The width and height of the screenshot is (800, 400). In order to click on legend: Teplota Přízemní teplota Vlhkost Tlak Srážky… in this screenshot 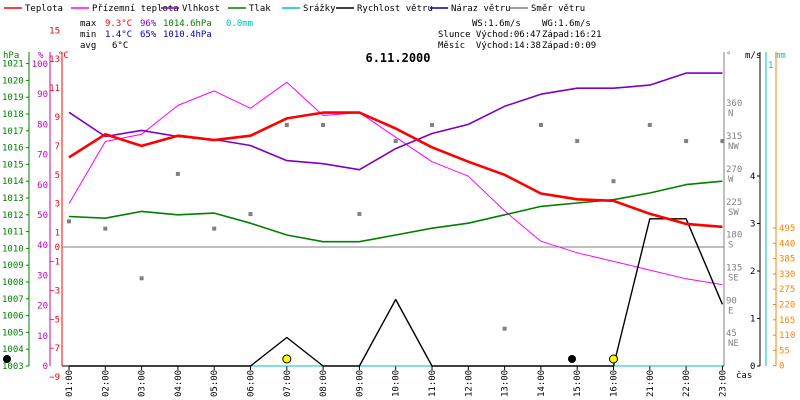, I will do `click(294, 9)`.